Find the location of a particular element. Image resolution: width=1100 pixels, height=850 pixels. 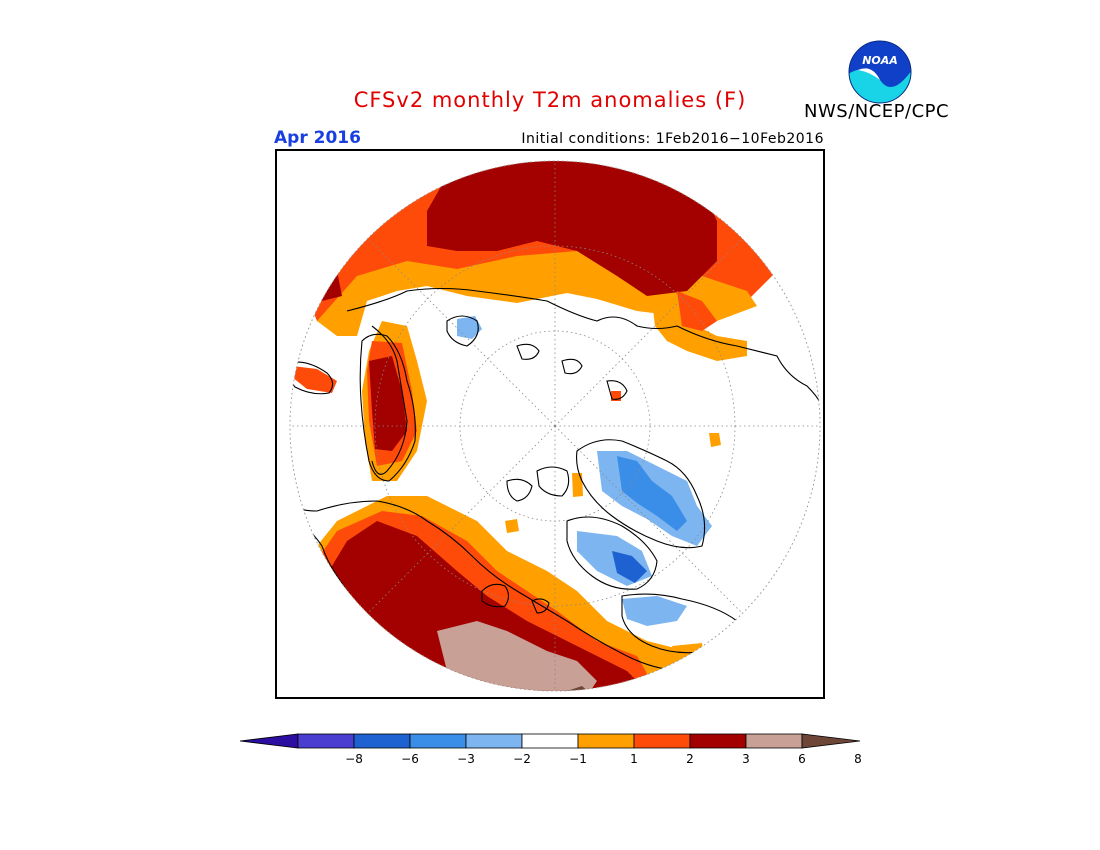

legend-tick-label: 6 is located at coordinates (802, 759).